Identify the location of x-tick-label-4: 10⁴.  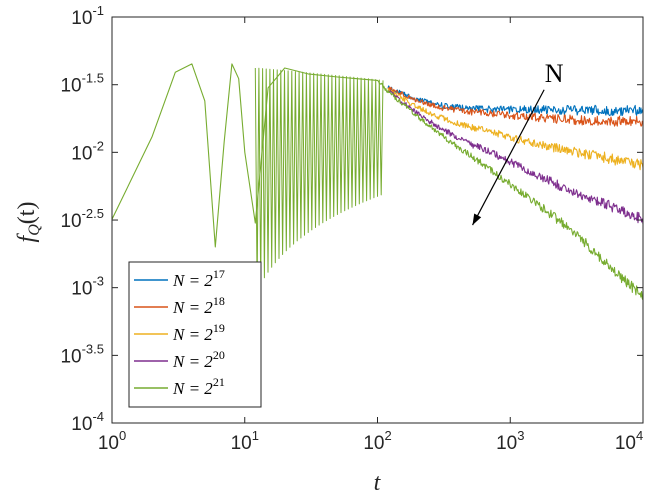
(629, 441).